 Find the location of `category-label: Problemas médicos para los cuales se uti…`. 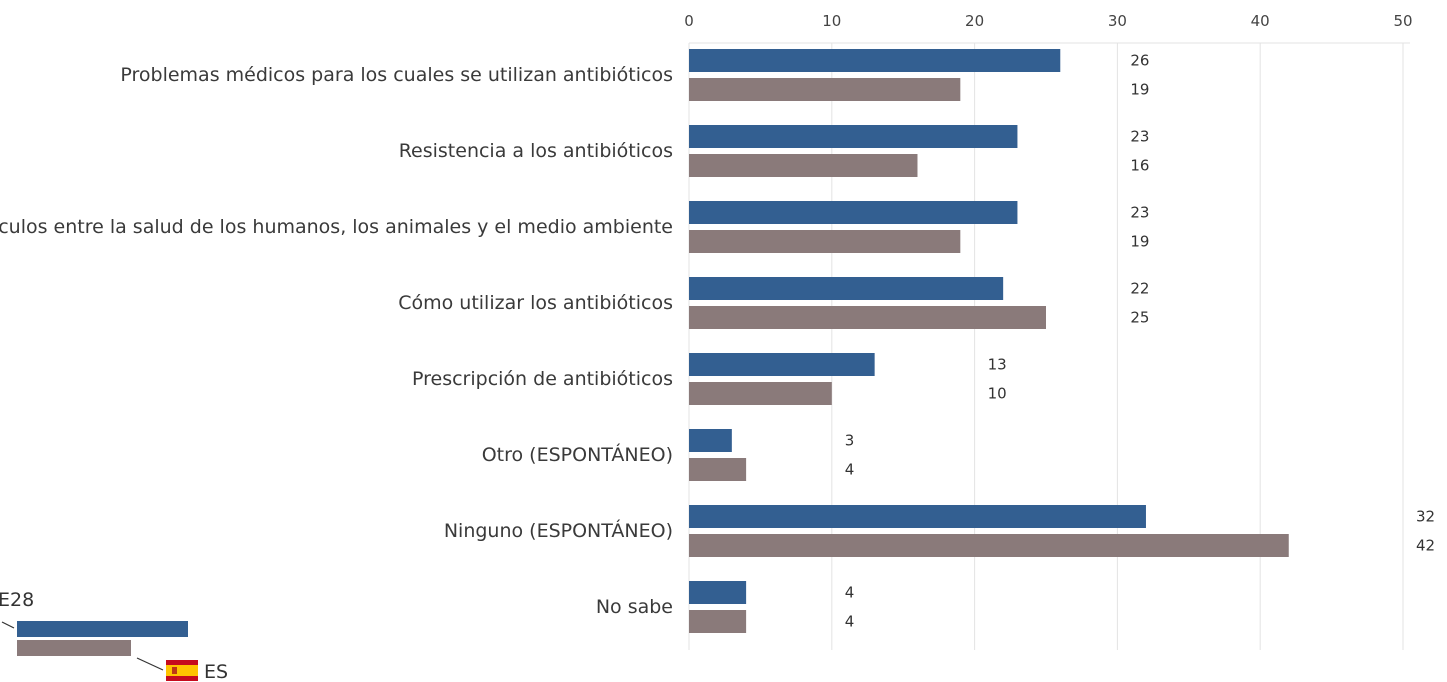

category-label: Problemas médicos para los cuales se uti… is located at coordinates (396, 75).